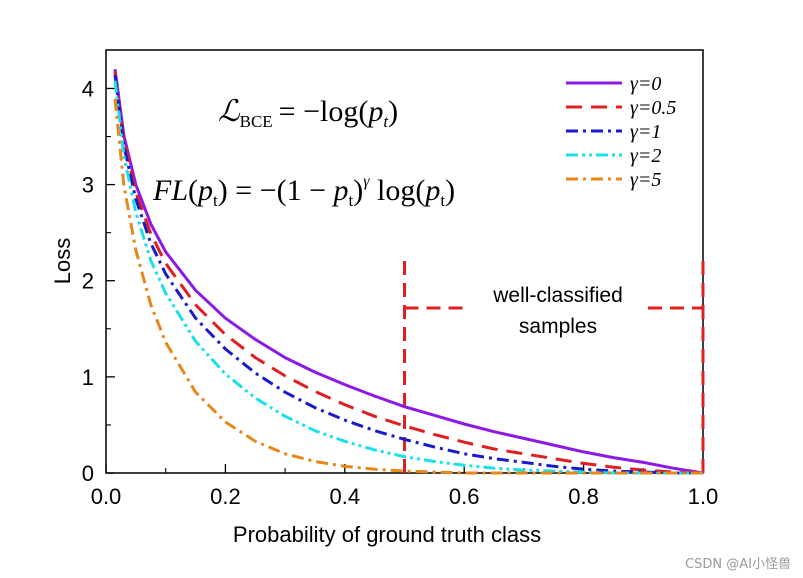 The image size is (803, 578). Describe the element at coordinates (256, 121) in the screenshot. I see `formula-bce-lhs-sub: BCE` at that location.